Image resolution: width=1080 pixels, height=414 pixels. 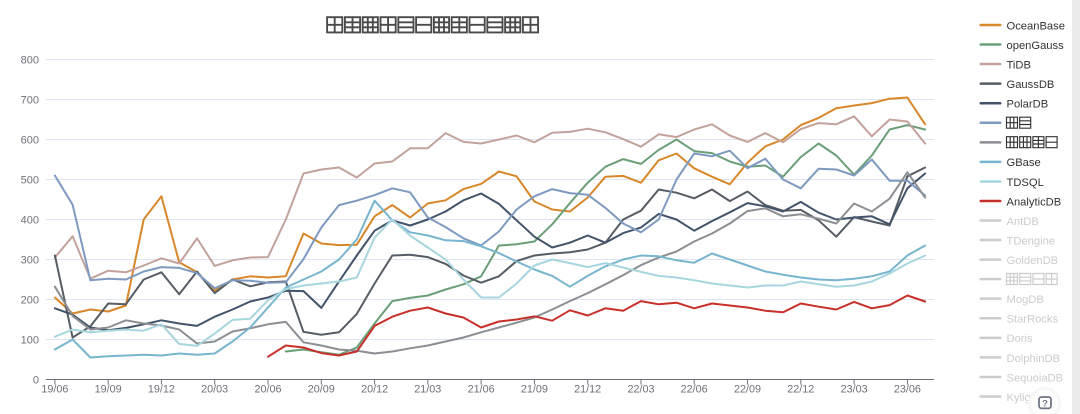 What do you see at coordinates (1020, 339) in the screenshot?
I see `svg-text: Doris` at bounding box center [1020, 339].